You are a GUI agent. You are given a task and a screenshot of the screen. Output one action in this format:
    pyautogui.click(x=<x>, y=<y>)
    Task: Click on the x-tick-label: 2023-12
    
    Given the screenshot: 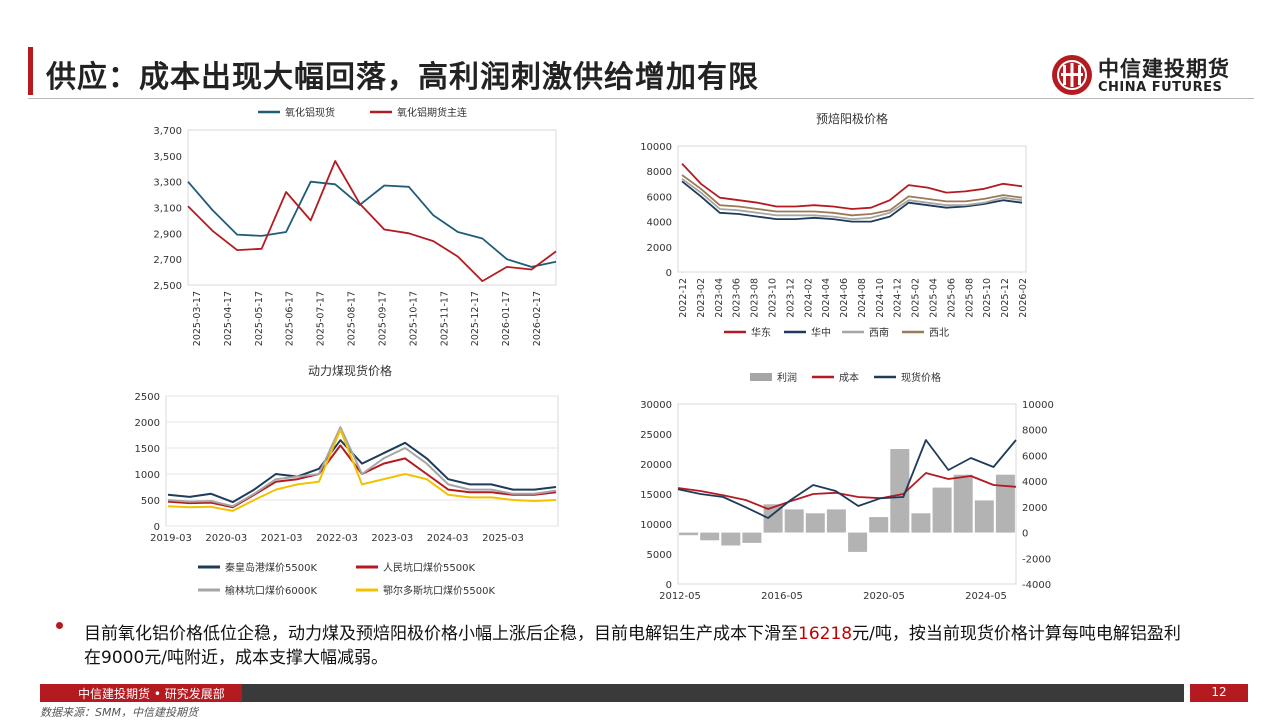 What is the action you would take?
    pyautogui.click(x=790, y=298)
    